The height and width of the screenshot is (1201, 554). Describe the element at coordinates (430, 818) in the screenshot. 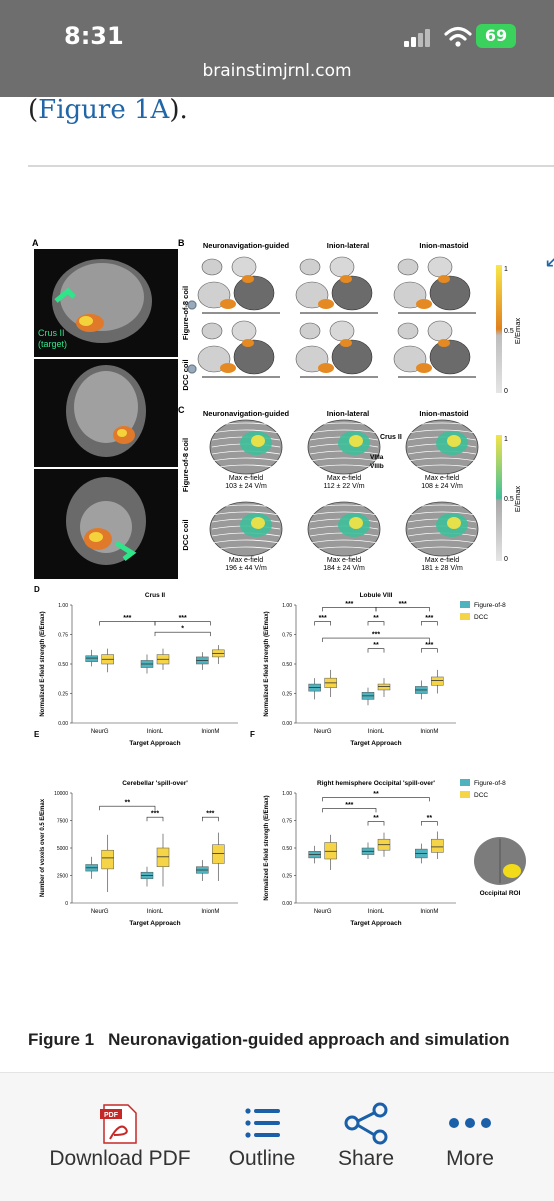

I see `significance-marker: **` at that location.